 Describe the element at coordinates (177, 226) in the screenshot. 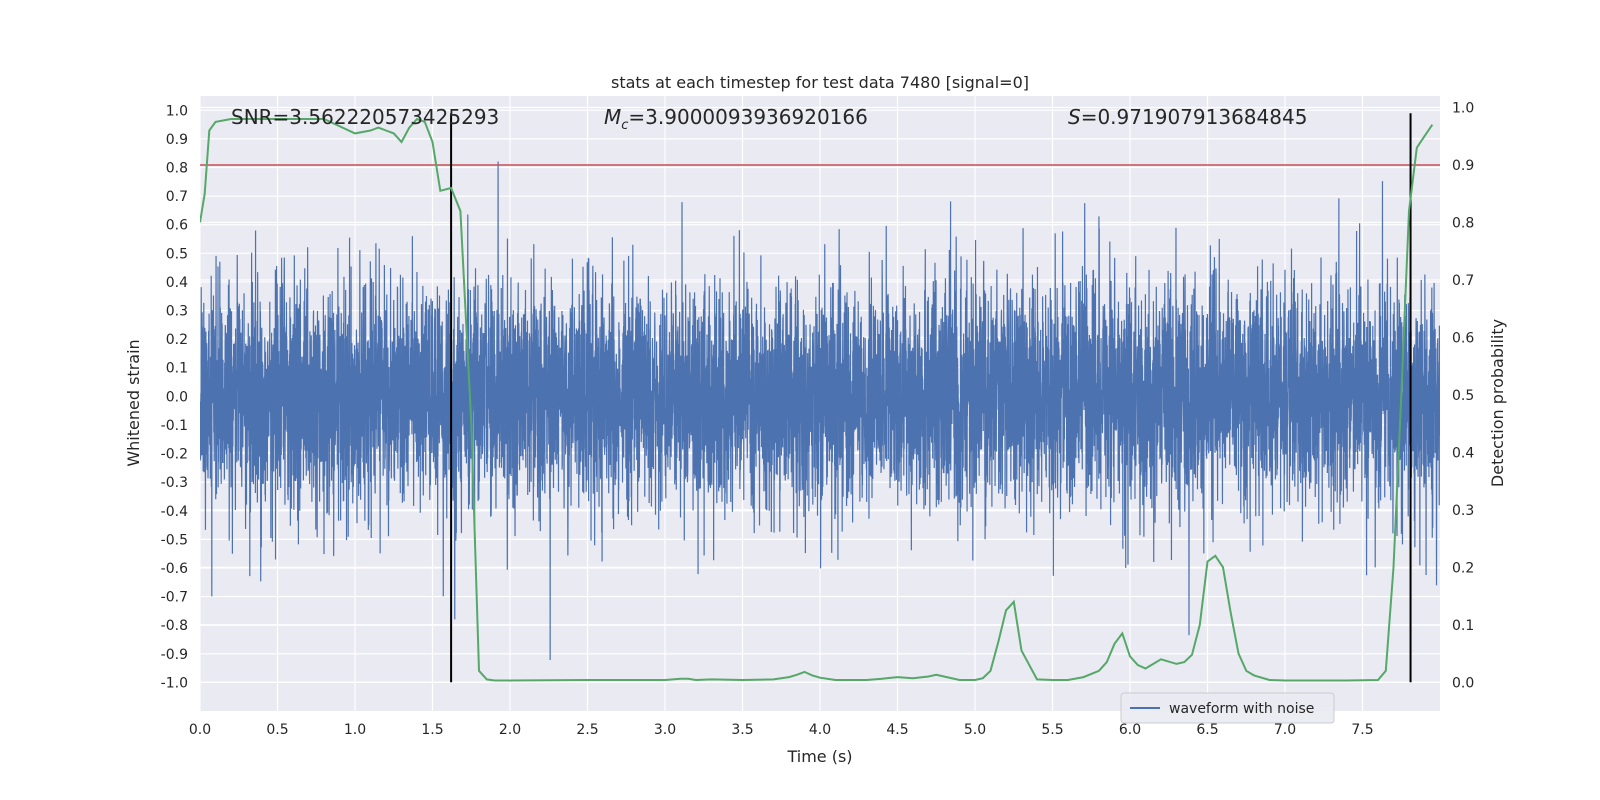

I see `y-left-tick-label: 0.6` at that location.